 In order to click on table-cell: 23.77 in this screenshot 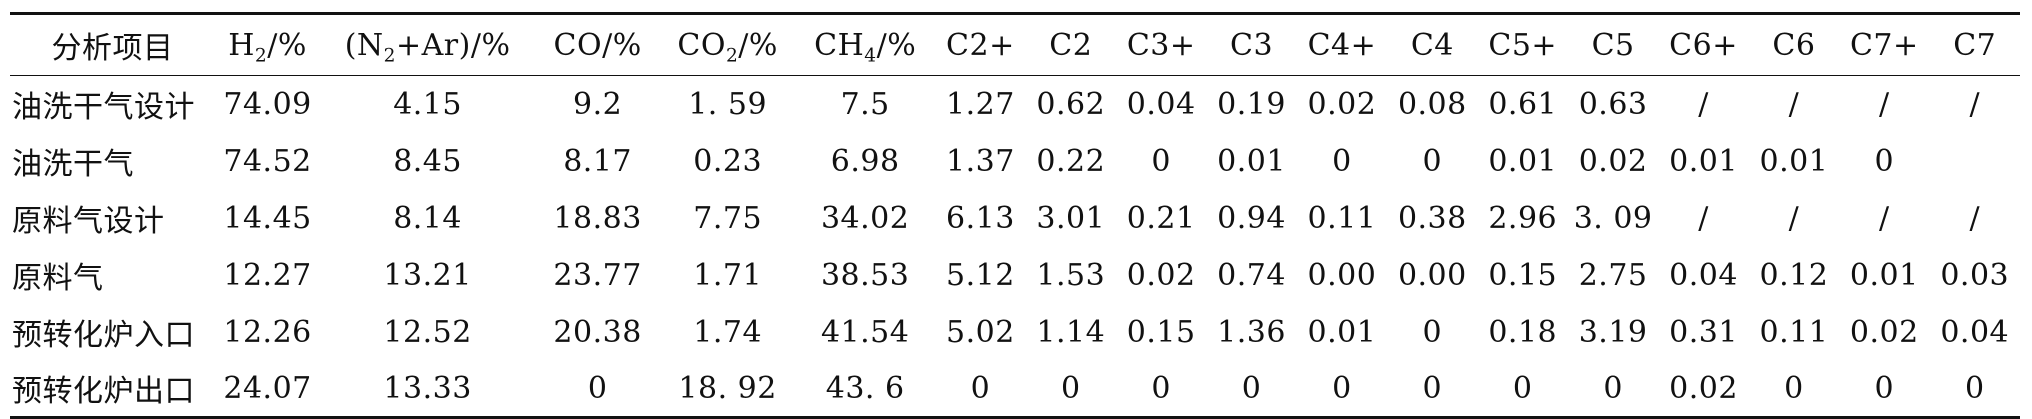, I will do `click(597, 275)`.